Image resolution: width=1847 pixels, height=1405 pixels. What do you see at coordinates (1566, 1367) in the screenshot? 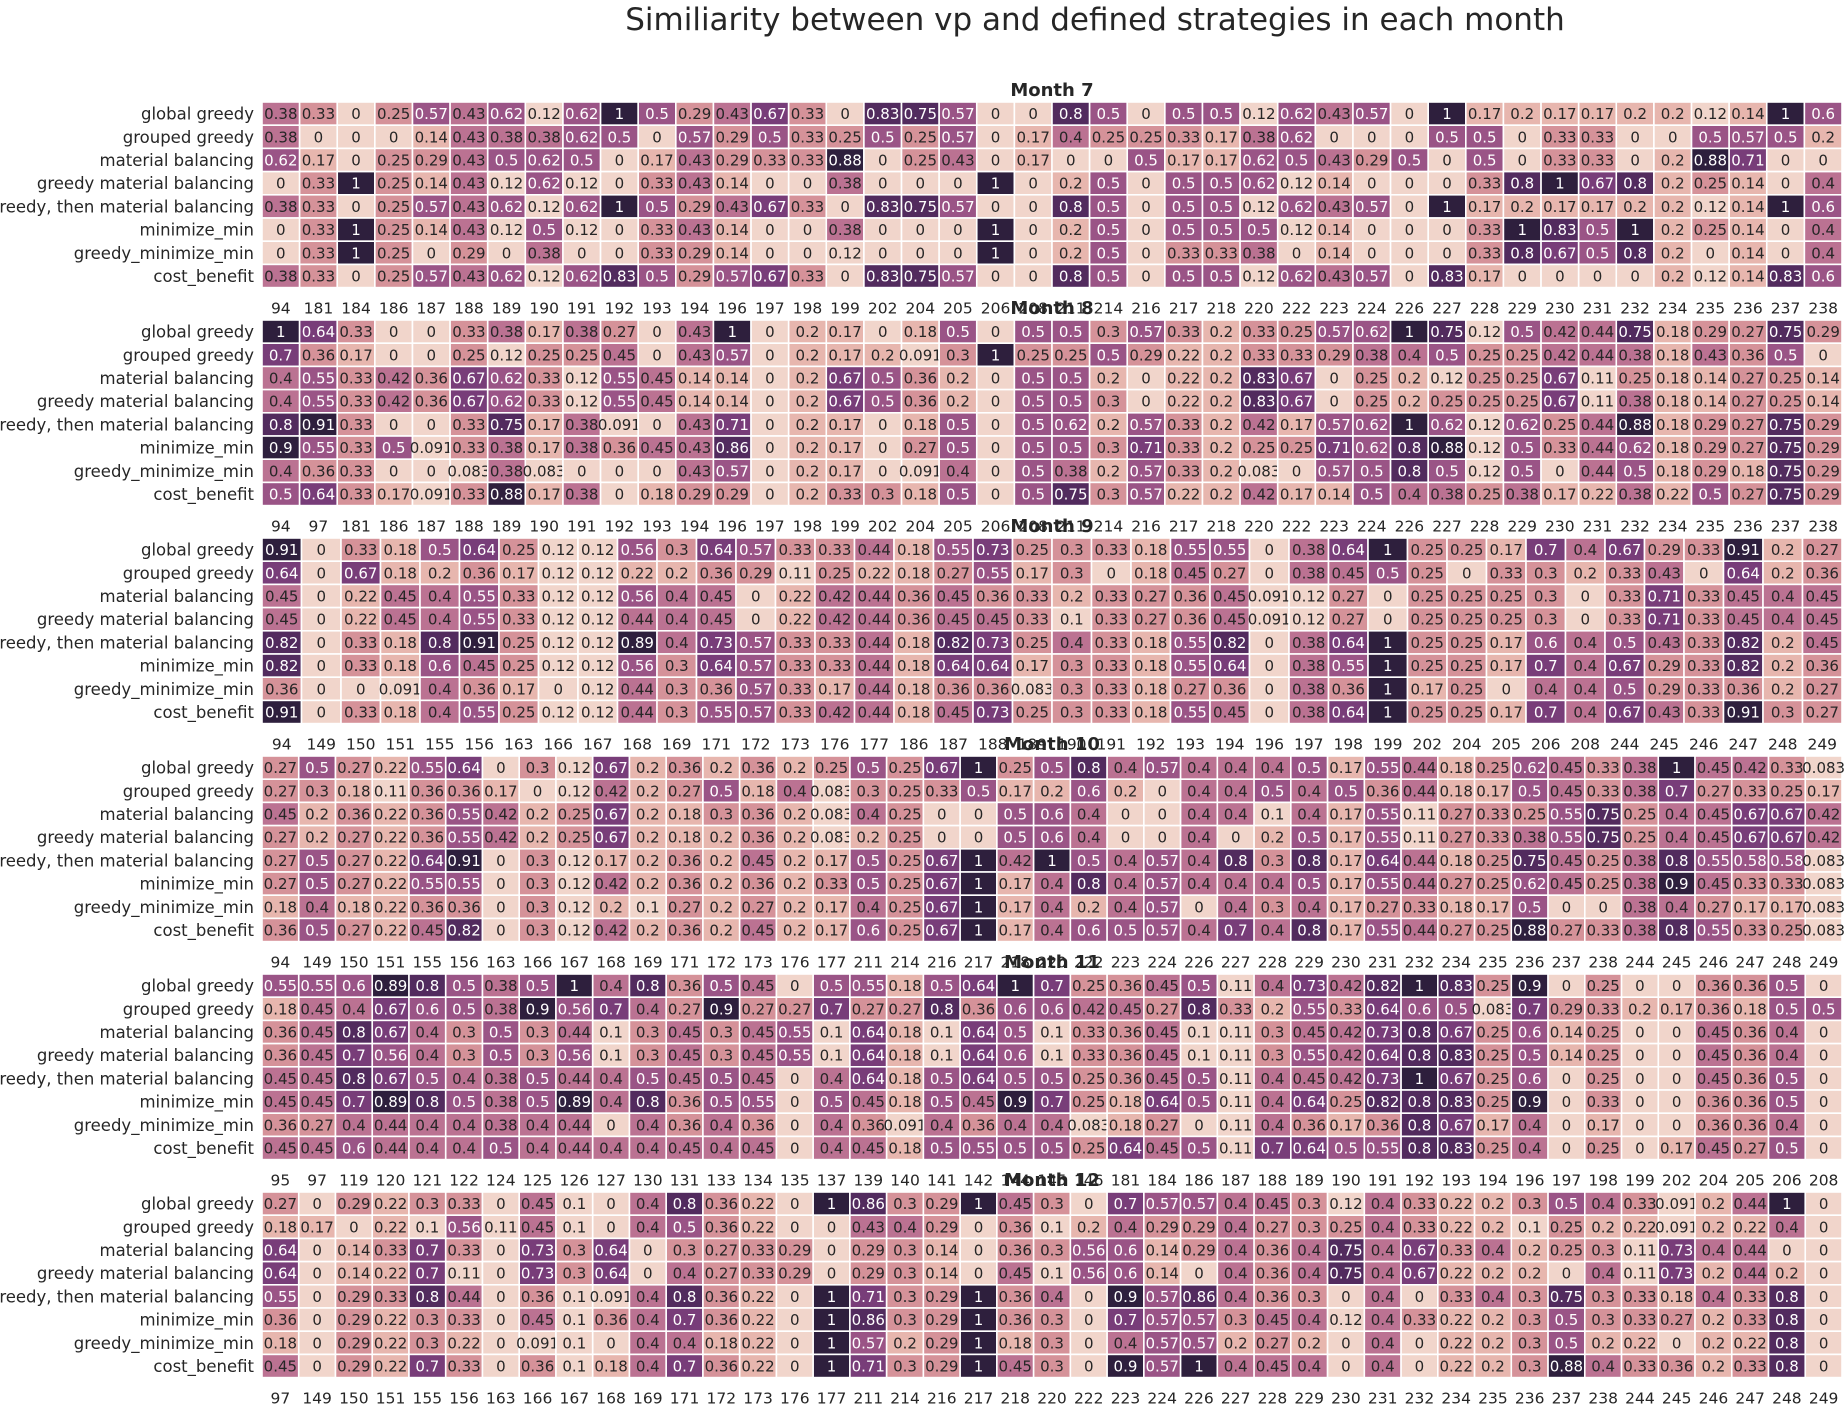
I see `cell-value-label: 0.88` at bounding box center [1566, 1367].